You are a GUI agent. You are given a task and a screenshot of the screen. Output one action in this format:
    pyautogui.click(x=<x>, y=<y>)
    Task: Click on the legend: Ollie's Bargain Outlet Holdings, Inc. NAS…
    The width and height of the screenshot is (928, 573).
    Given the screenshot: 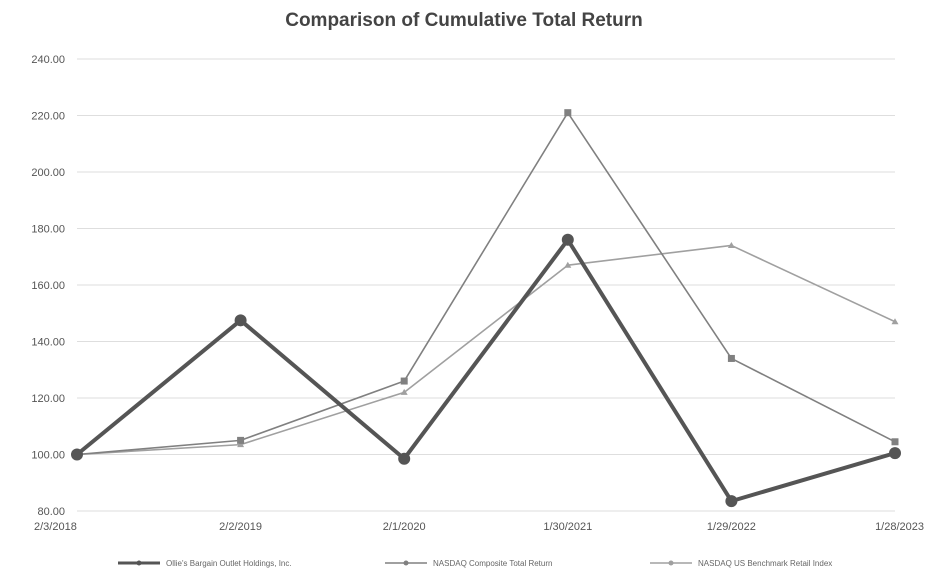 What is the action you would take?
    pyautogui.click(x=475, y=563)
    